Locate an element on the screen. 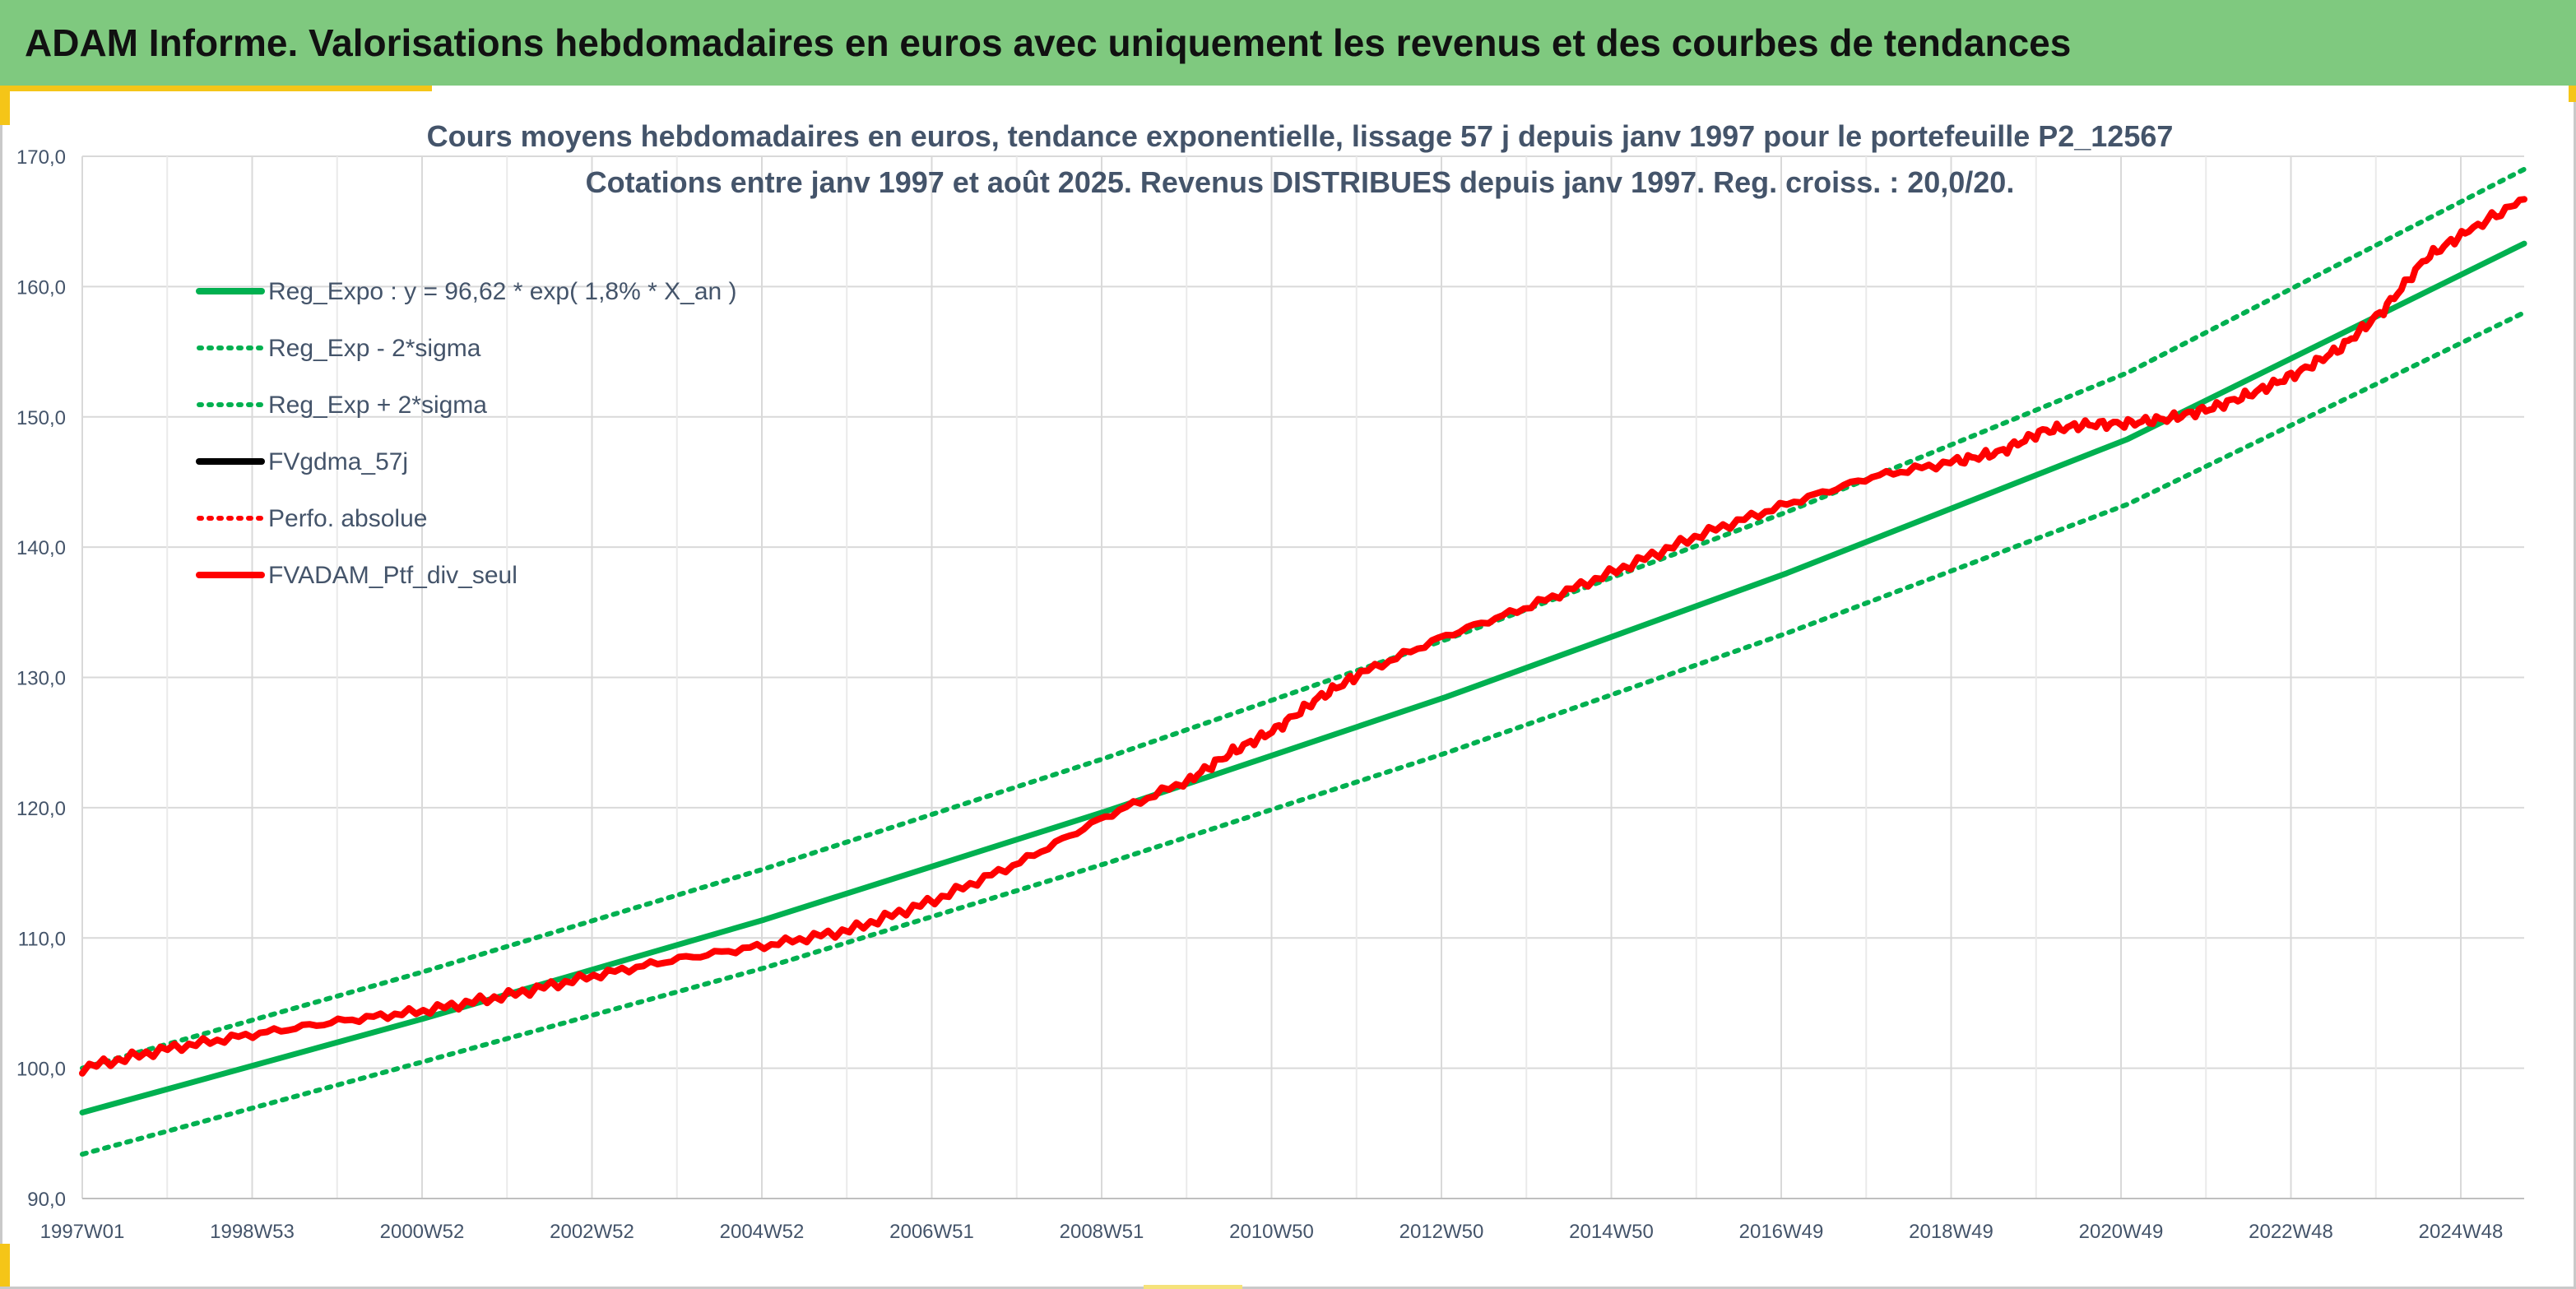 Image resolution: width=2576 pixels, height=1289 pixels. y-tick-label: 170,0 is located at coordinates (41, 157).